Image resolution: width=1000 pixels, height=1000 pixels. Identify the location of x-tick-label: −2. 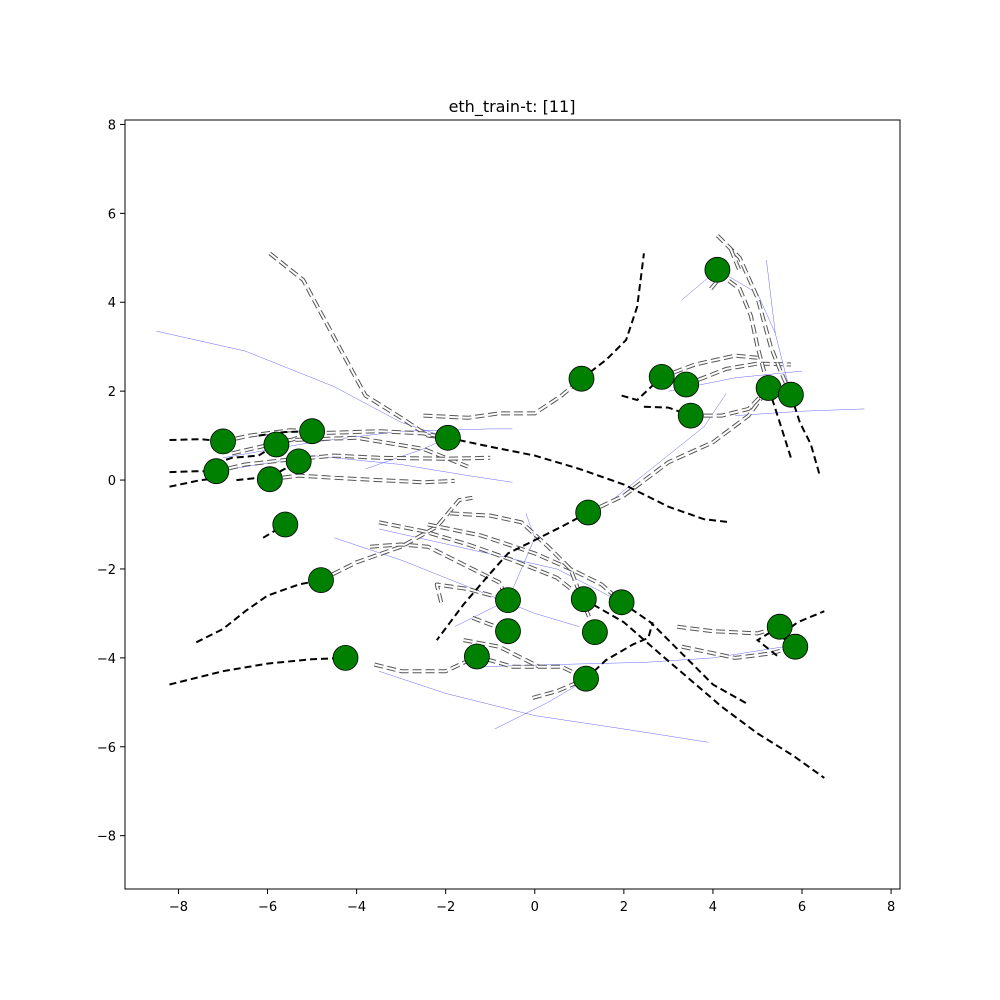
(445, 907).